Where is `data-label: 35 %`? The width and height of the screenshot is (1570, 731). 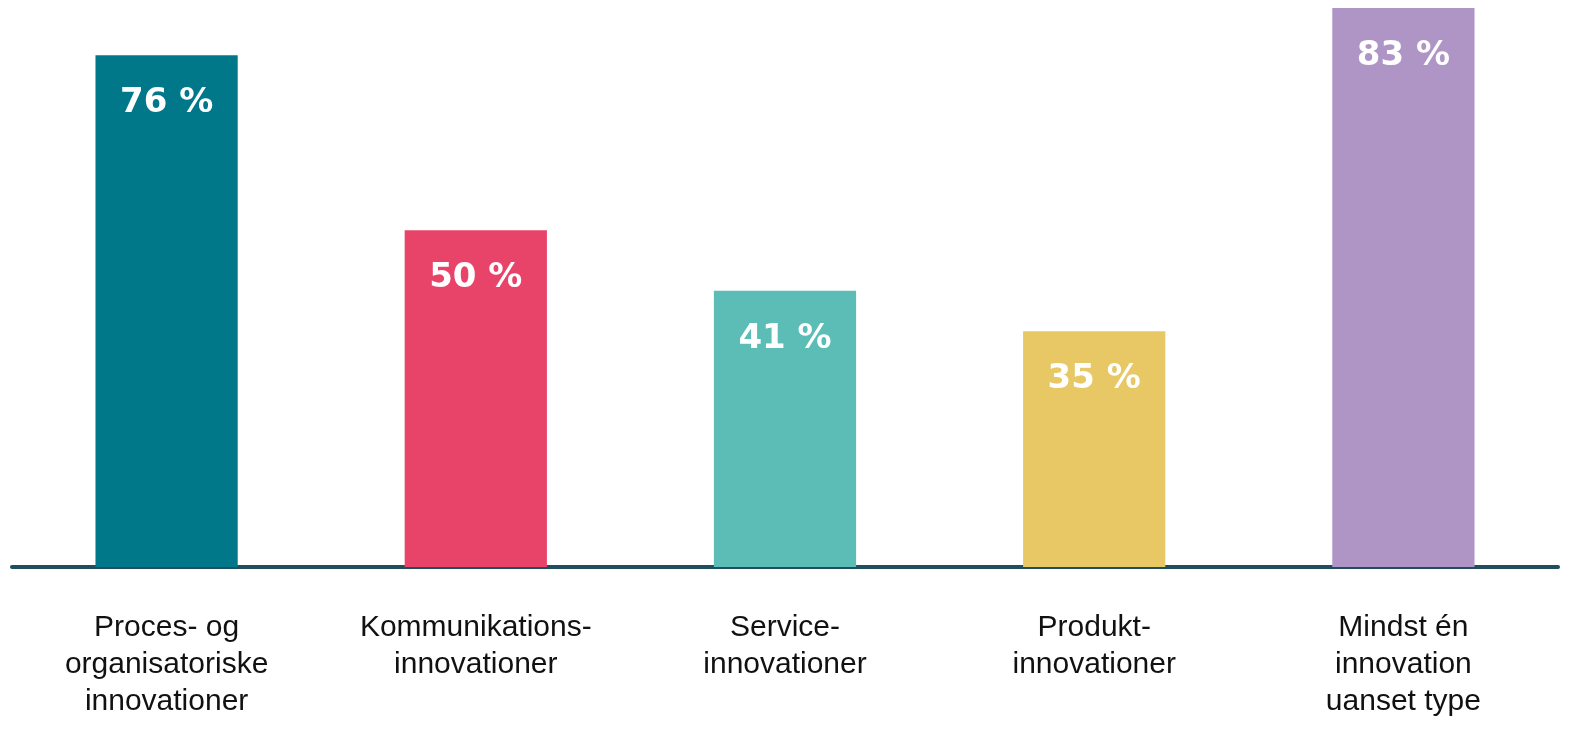 data-label: 35 % is located at coordinates (1094, 376).